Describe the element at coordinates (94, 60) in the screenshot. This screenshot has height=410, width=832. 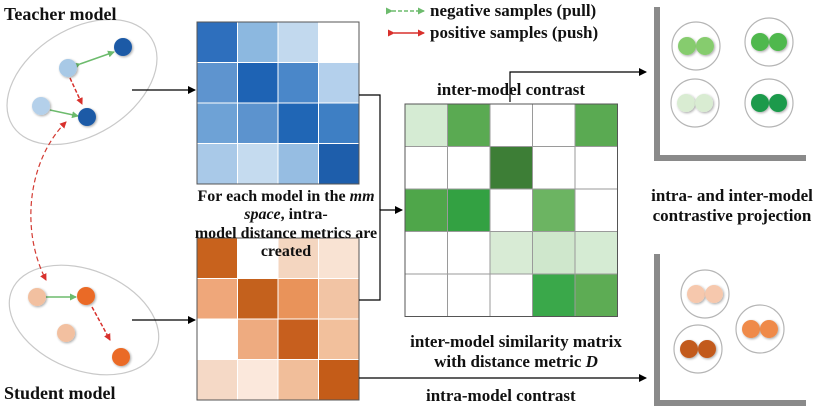
I see `teacher-pull-arrow` at that location.